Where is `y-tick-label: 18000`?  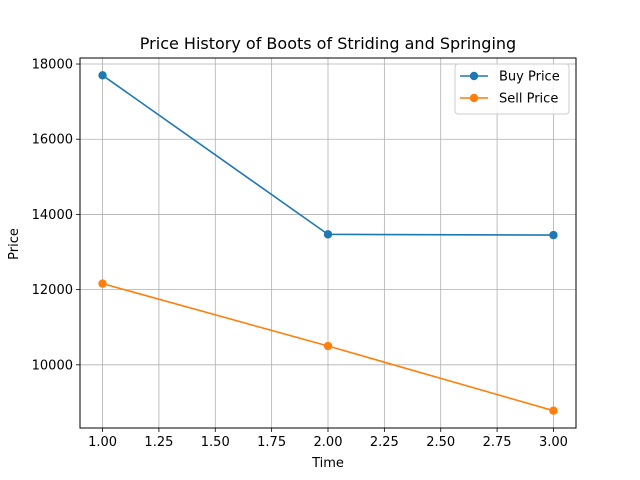
y-tick-label: 18000 is located at coordinates (52, 65).